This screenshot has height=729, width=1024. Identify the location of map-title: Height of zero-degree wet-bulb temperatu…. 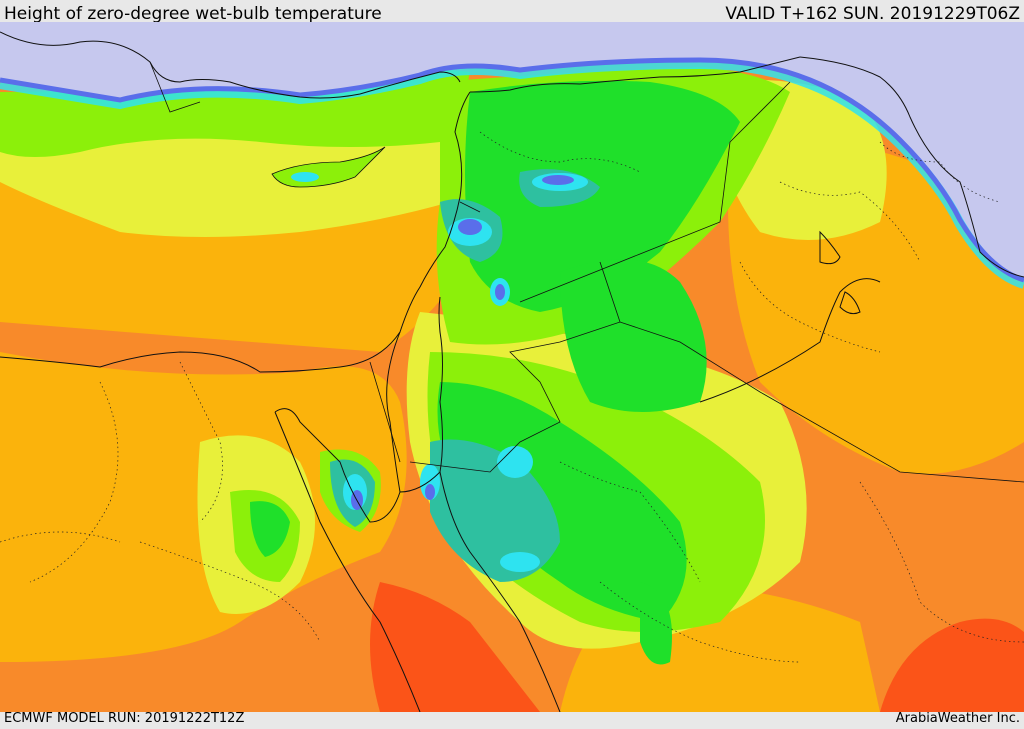
(193, 14).